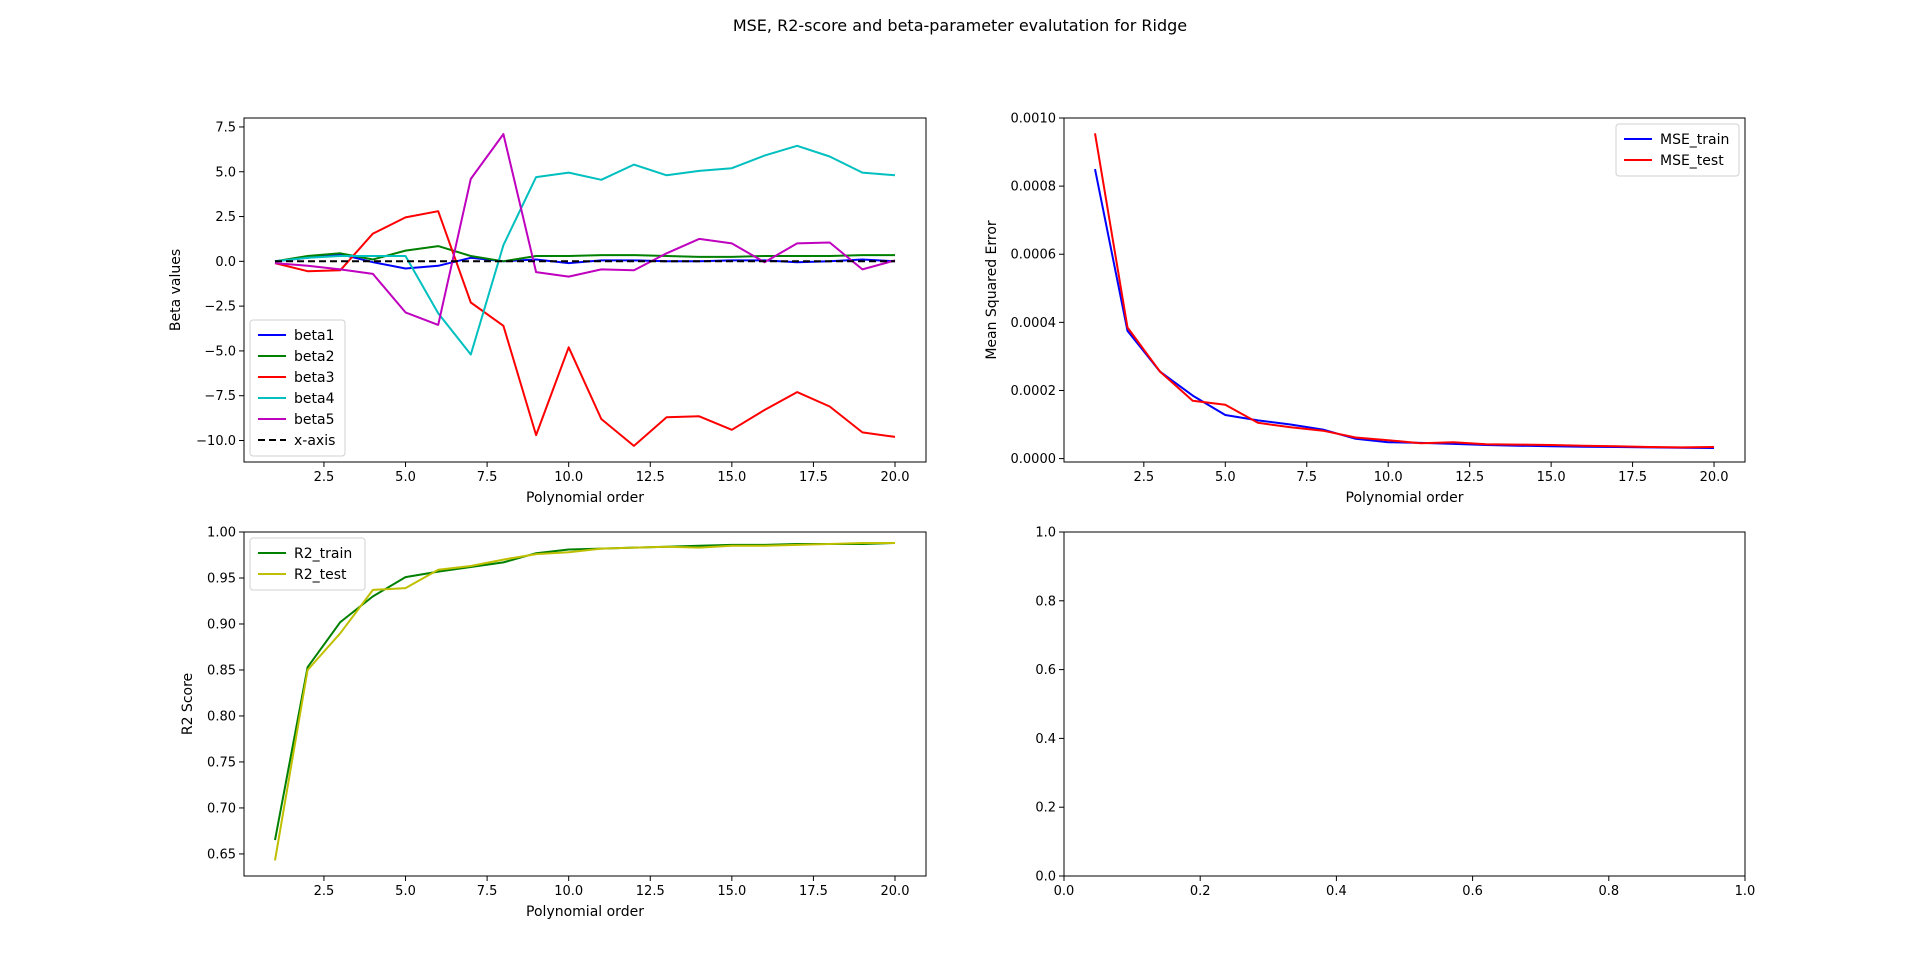 Image resolution: width=1920 pixels, height=975 pixels. What do you see at coordinates (320, 575) in the screenshot?
I see `legend-label-R2_test: R2_test` at bounding box center [320, 575].